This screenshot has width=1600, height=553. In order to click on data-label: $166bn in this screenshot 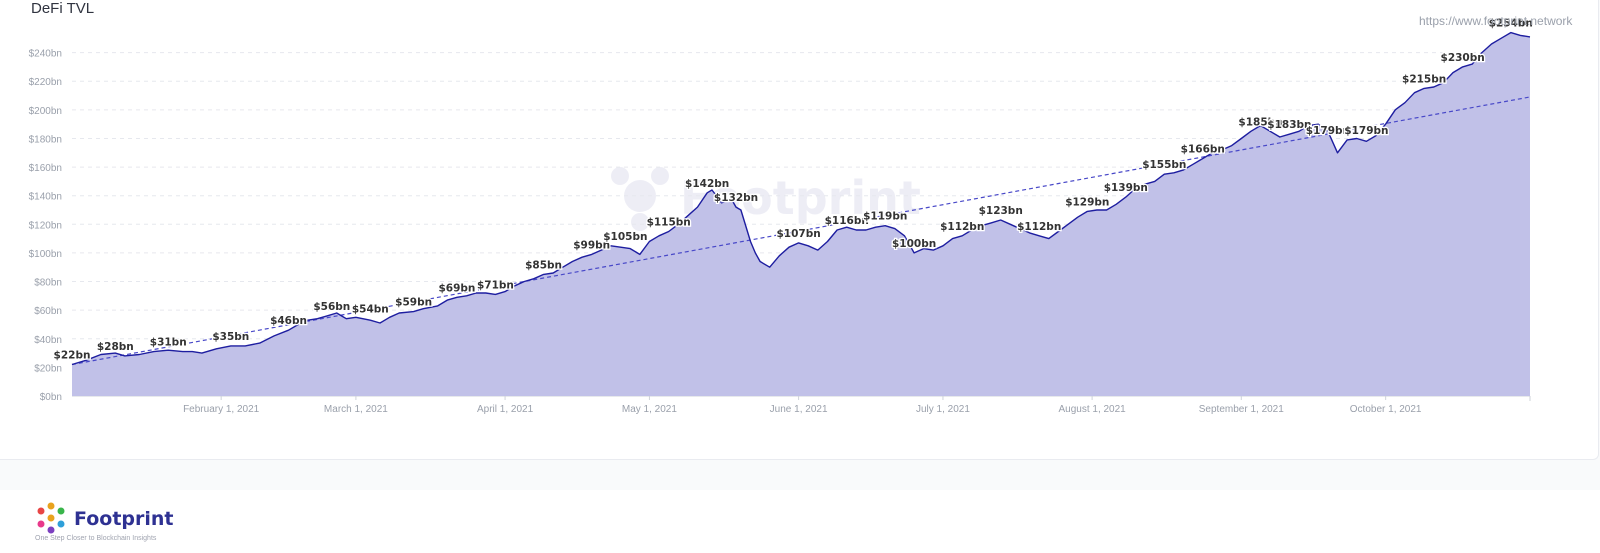, I will do `click(1203, 149)`.